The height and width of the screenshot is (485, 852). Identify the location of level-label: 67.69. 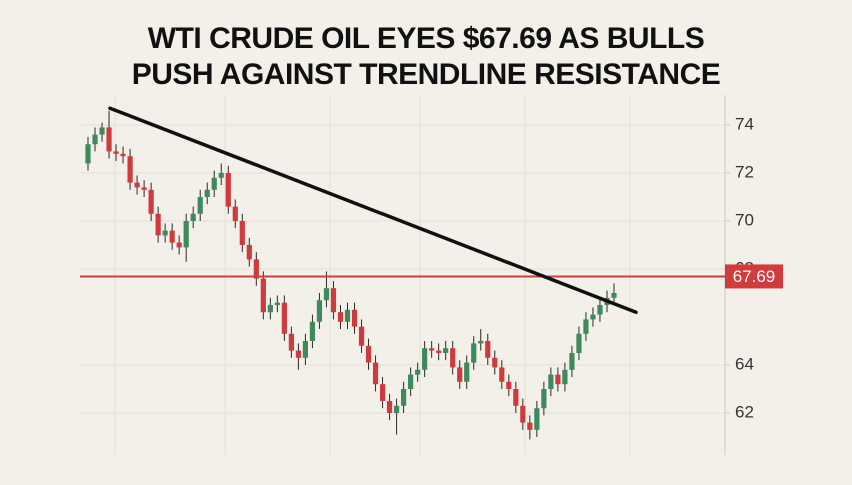
(754, 276).